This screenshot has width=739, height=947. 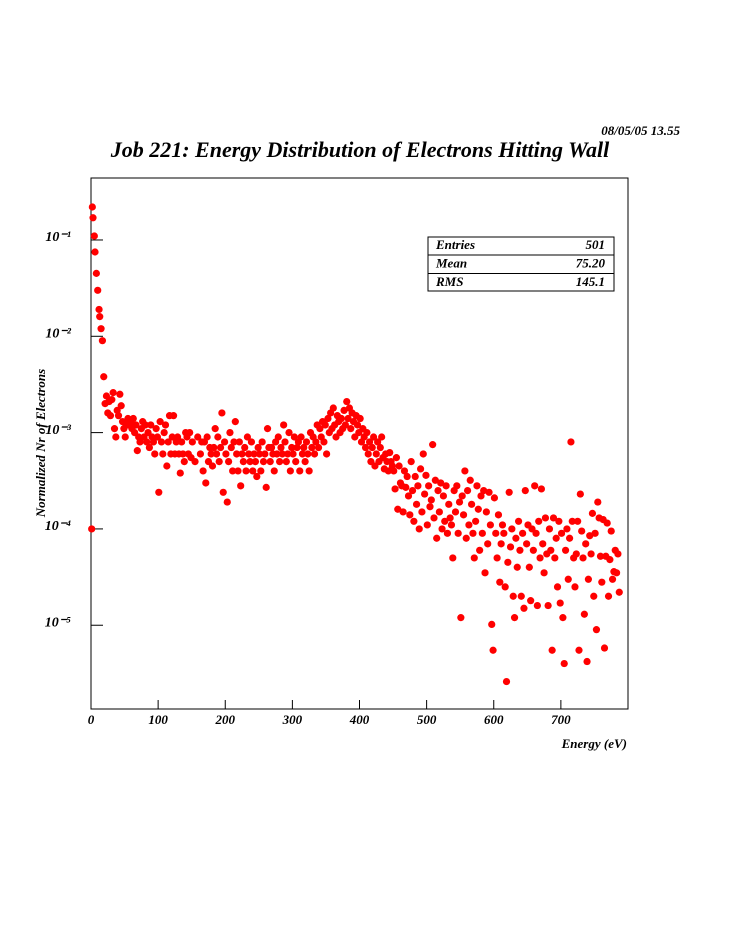 What do you see at coordinates (591, 262) in the screenshot?
I see `stats-value: 75.20` at bounding box center [591, 262].